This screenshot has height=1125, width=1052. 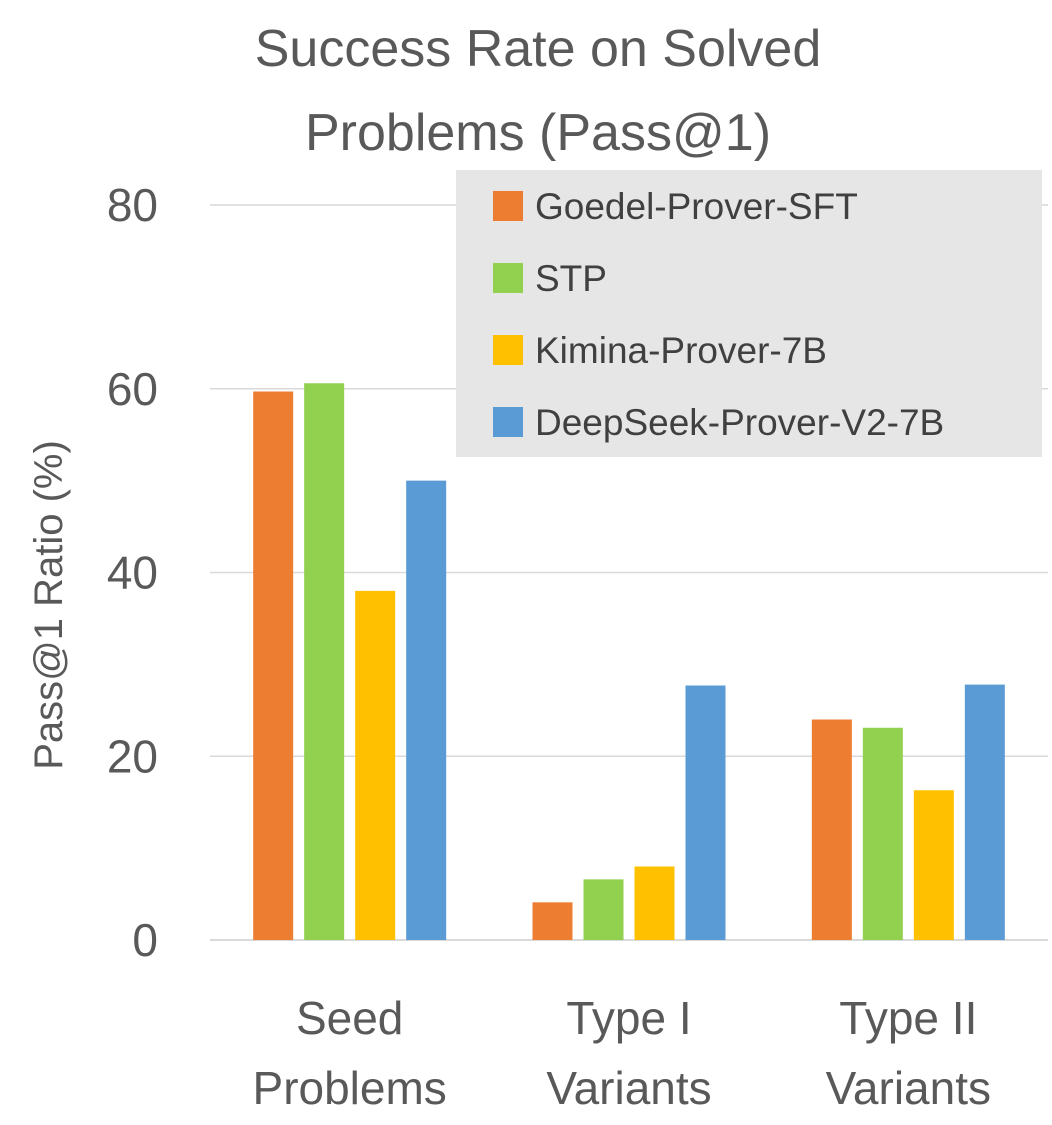 I want to click on chart-title: Success Rate on Solved Problems (Pass@1), so click(x=538, y=91).